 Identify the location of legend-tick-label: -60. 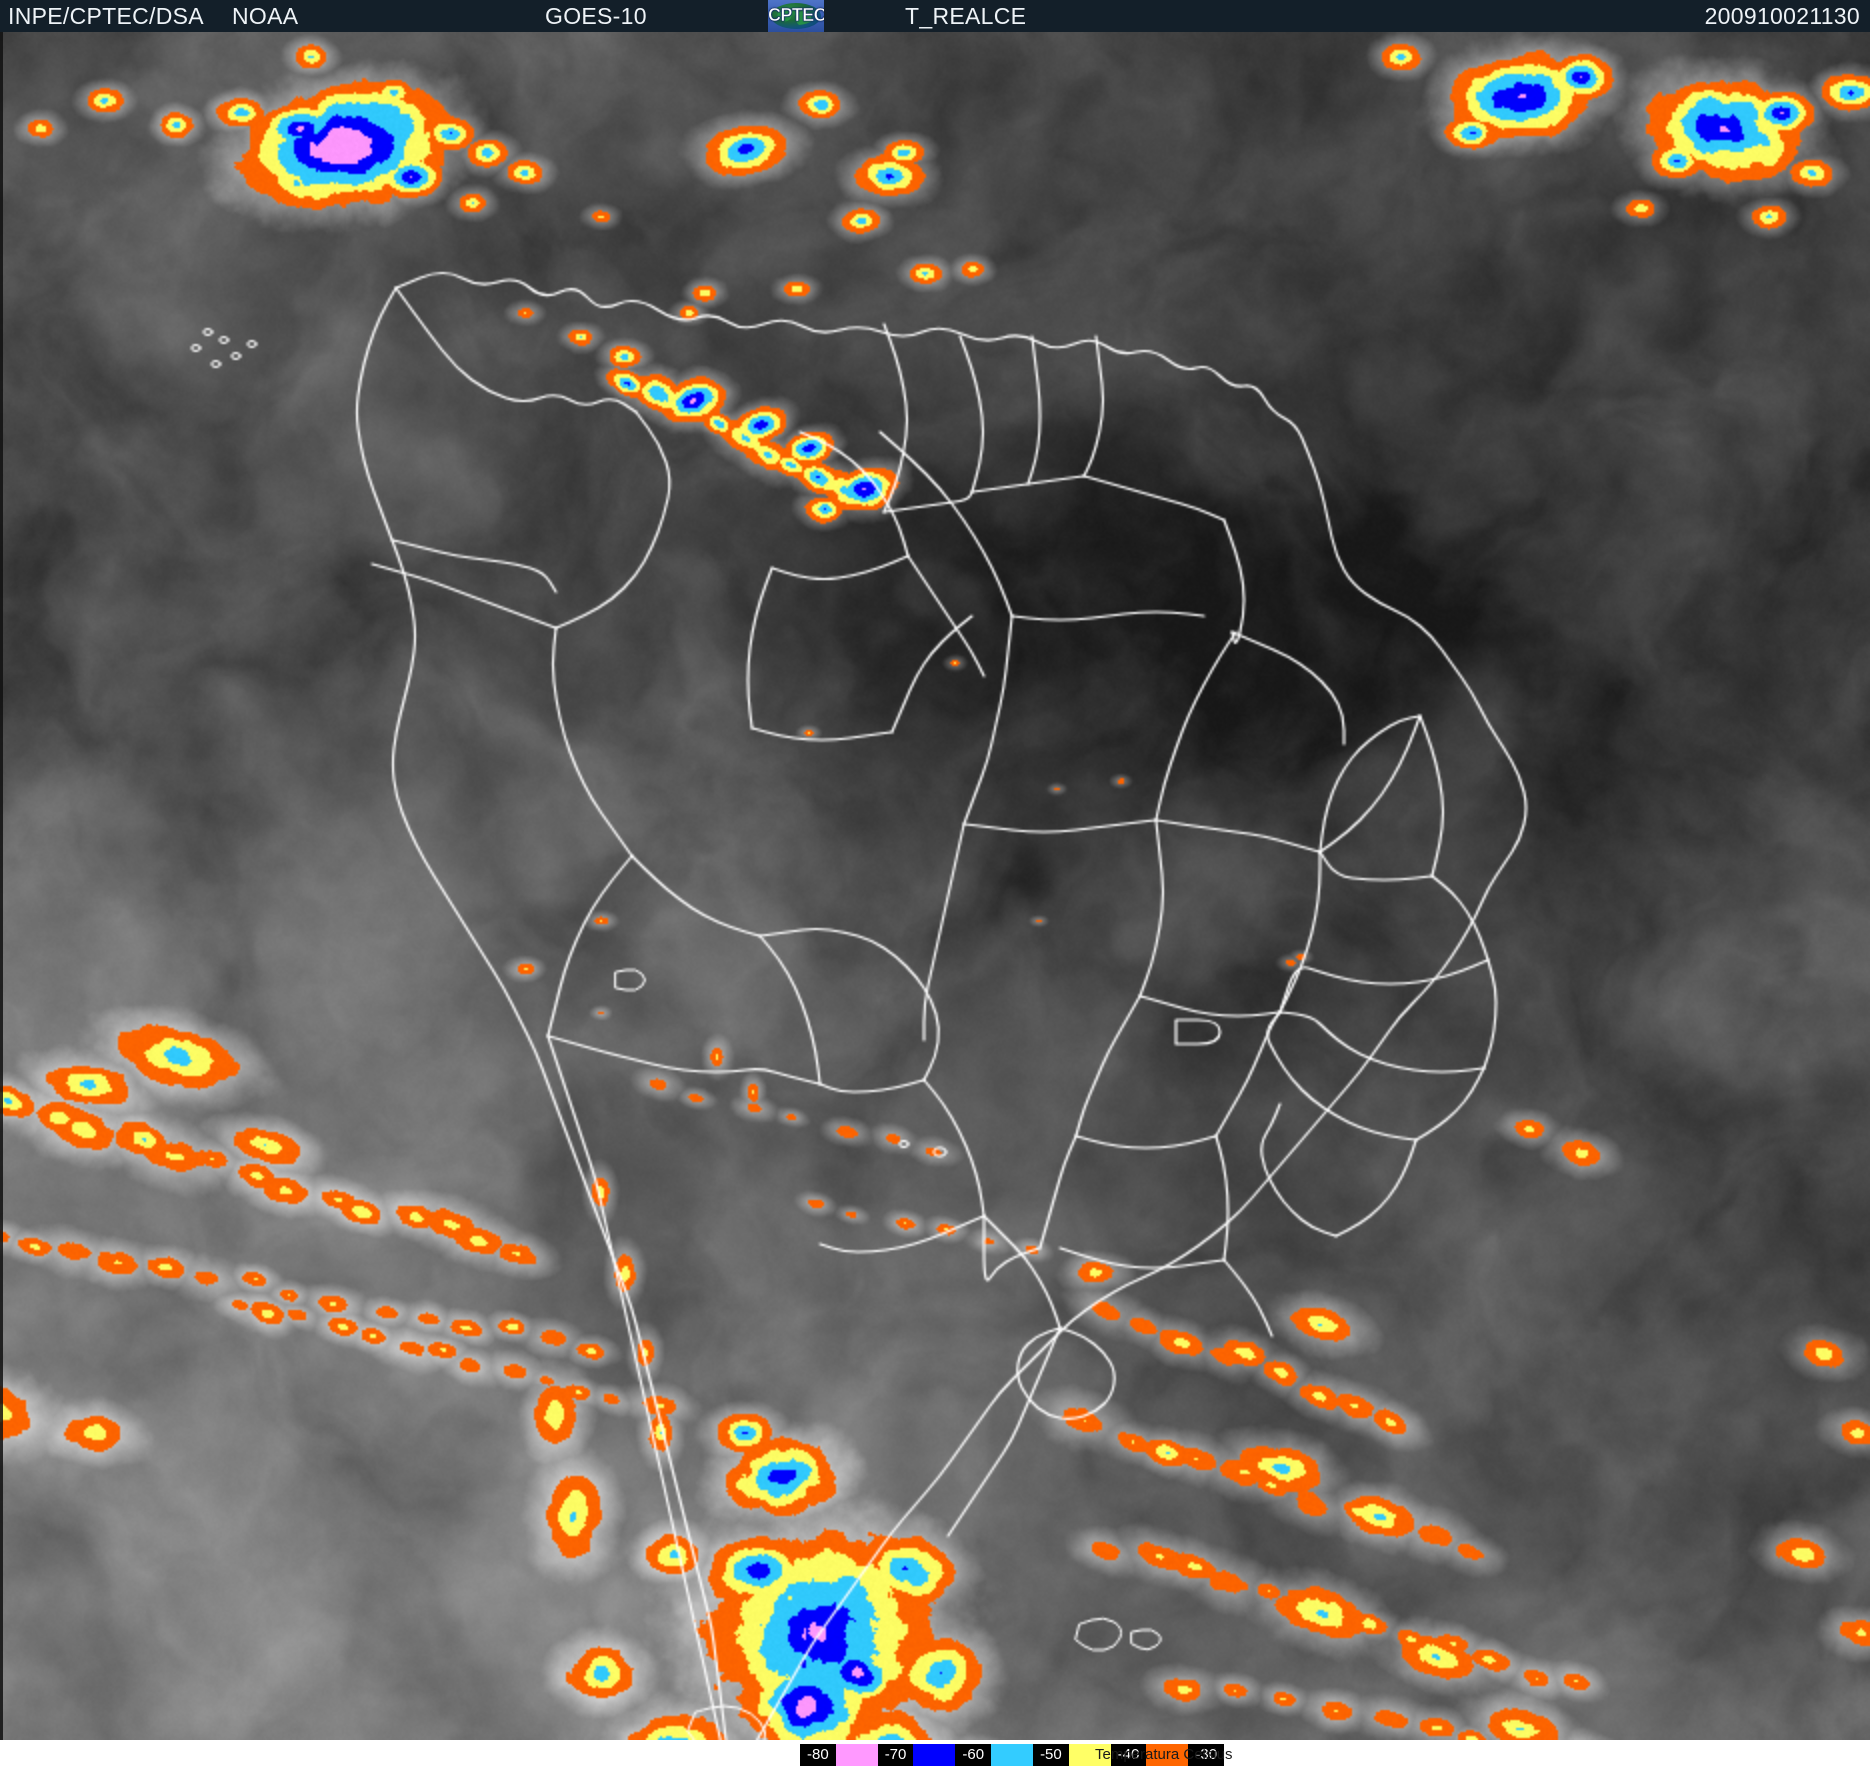
(973, 1755).